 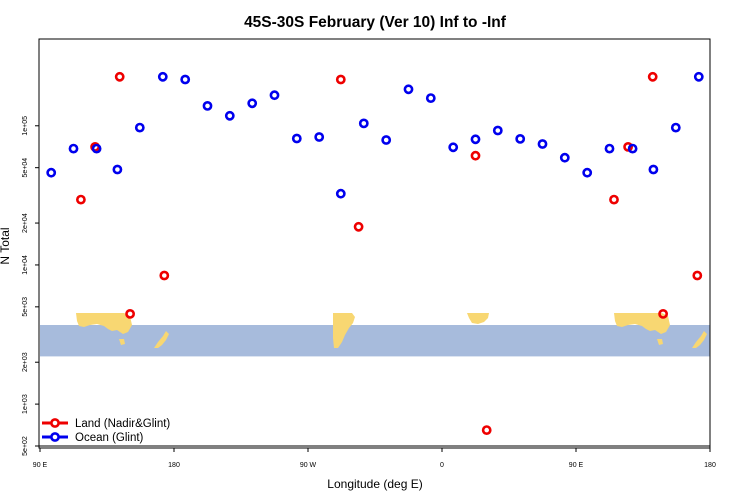 I want to click on legend-ocean-label: Ocean (Glint), so click(x=109, y=438).